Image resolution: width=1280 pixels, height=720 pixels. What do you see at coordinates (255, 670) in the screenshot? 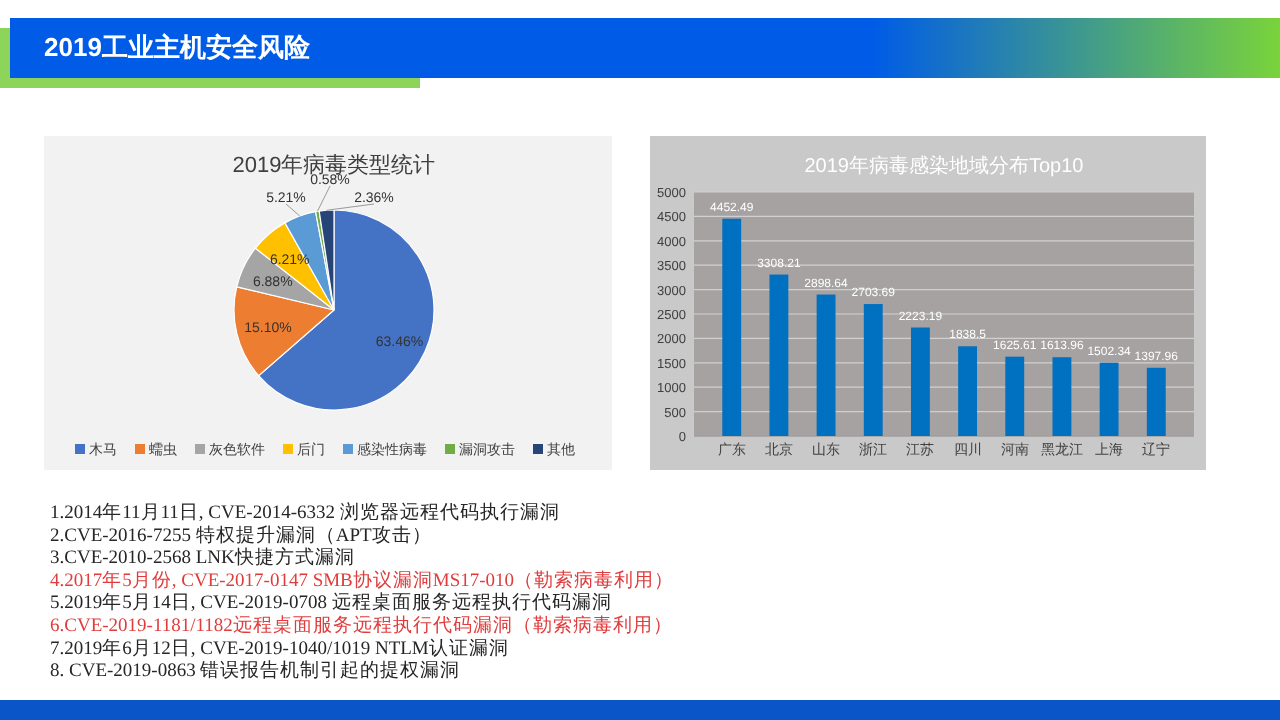
I see `text: 8. CVE-2019-0863 错误报告机制引起的提权漏洞` at bounding box center [255, 670].